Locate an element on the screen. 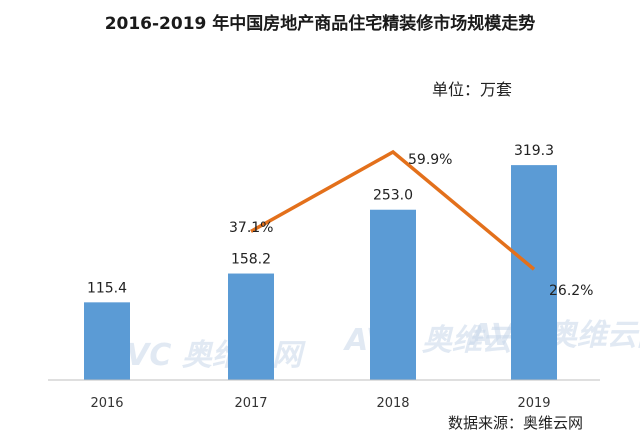 This screenshot has height=441, width=640. growth-label-2018: 59.9% is located at coordinates (430, 160).